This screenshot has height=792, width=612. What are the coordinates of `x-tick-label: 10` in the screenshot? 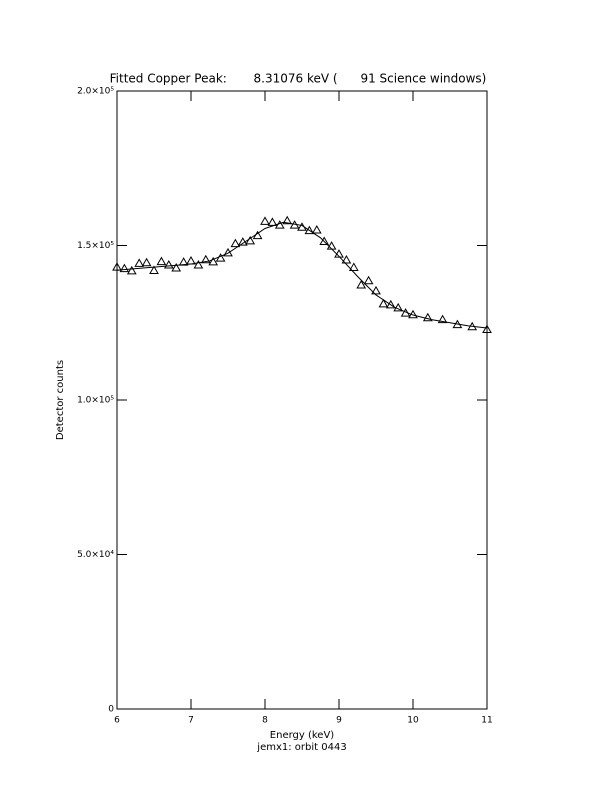 It's located at (413, 721).